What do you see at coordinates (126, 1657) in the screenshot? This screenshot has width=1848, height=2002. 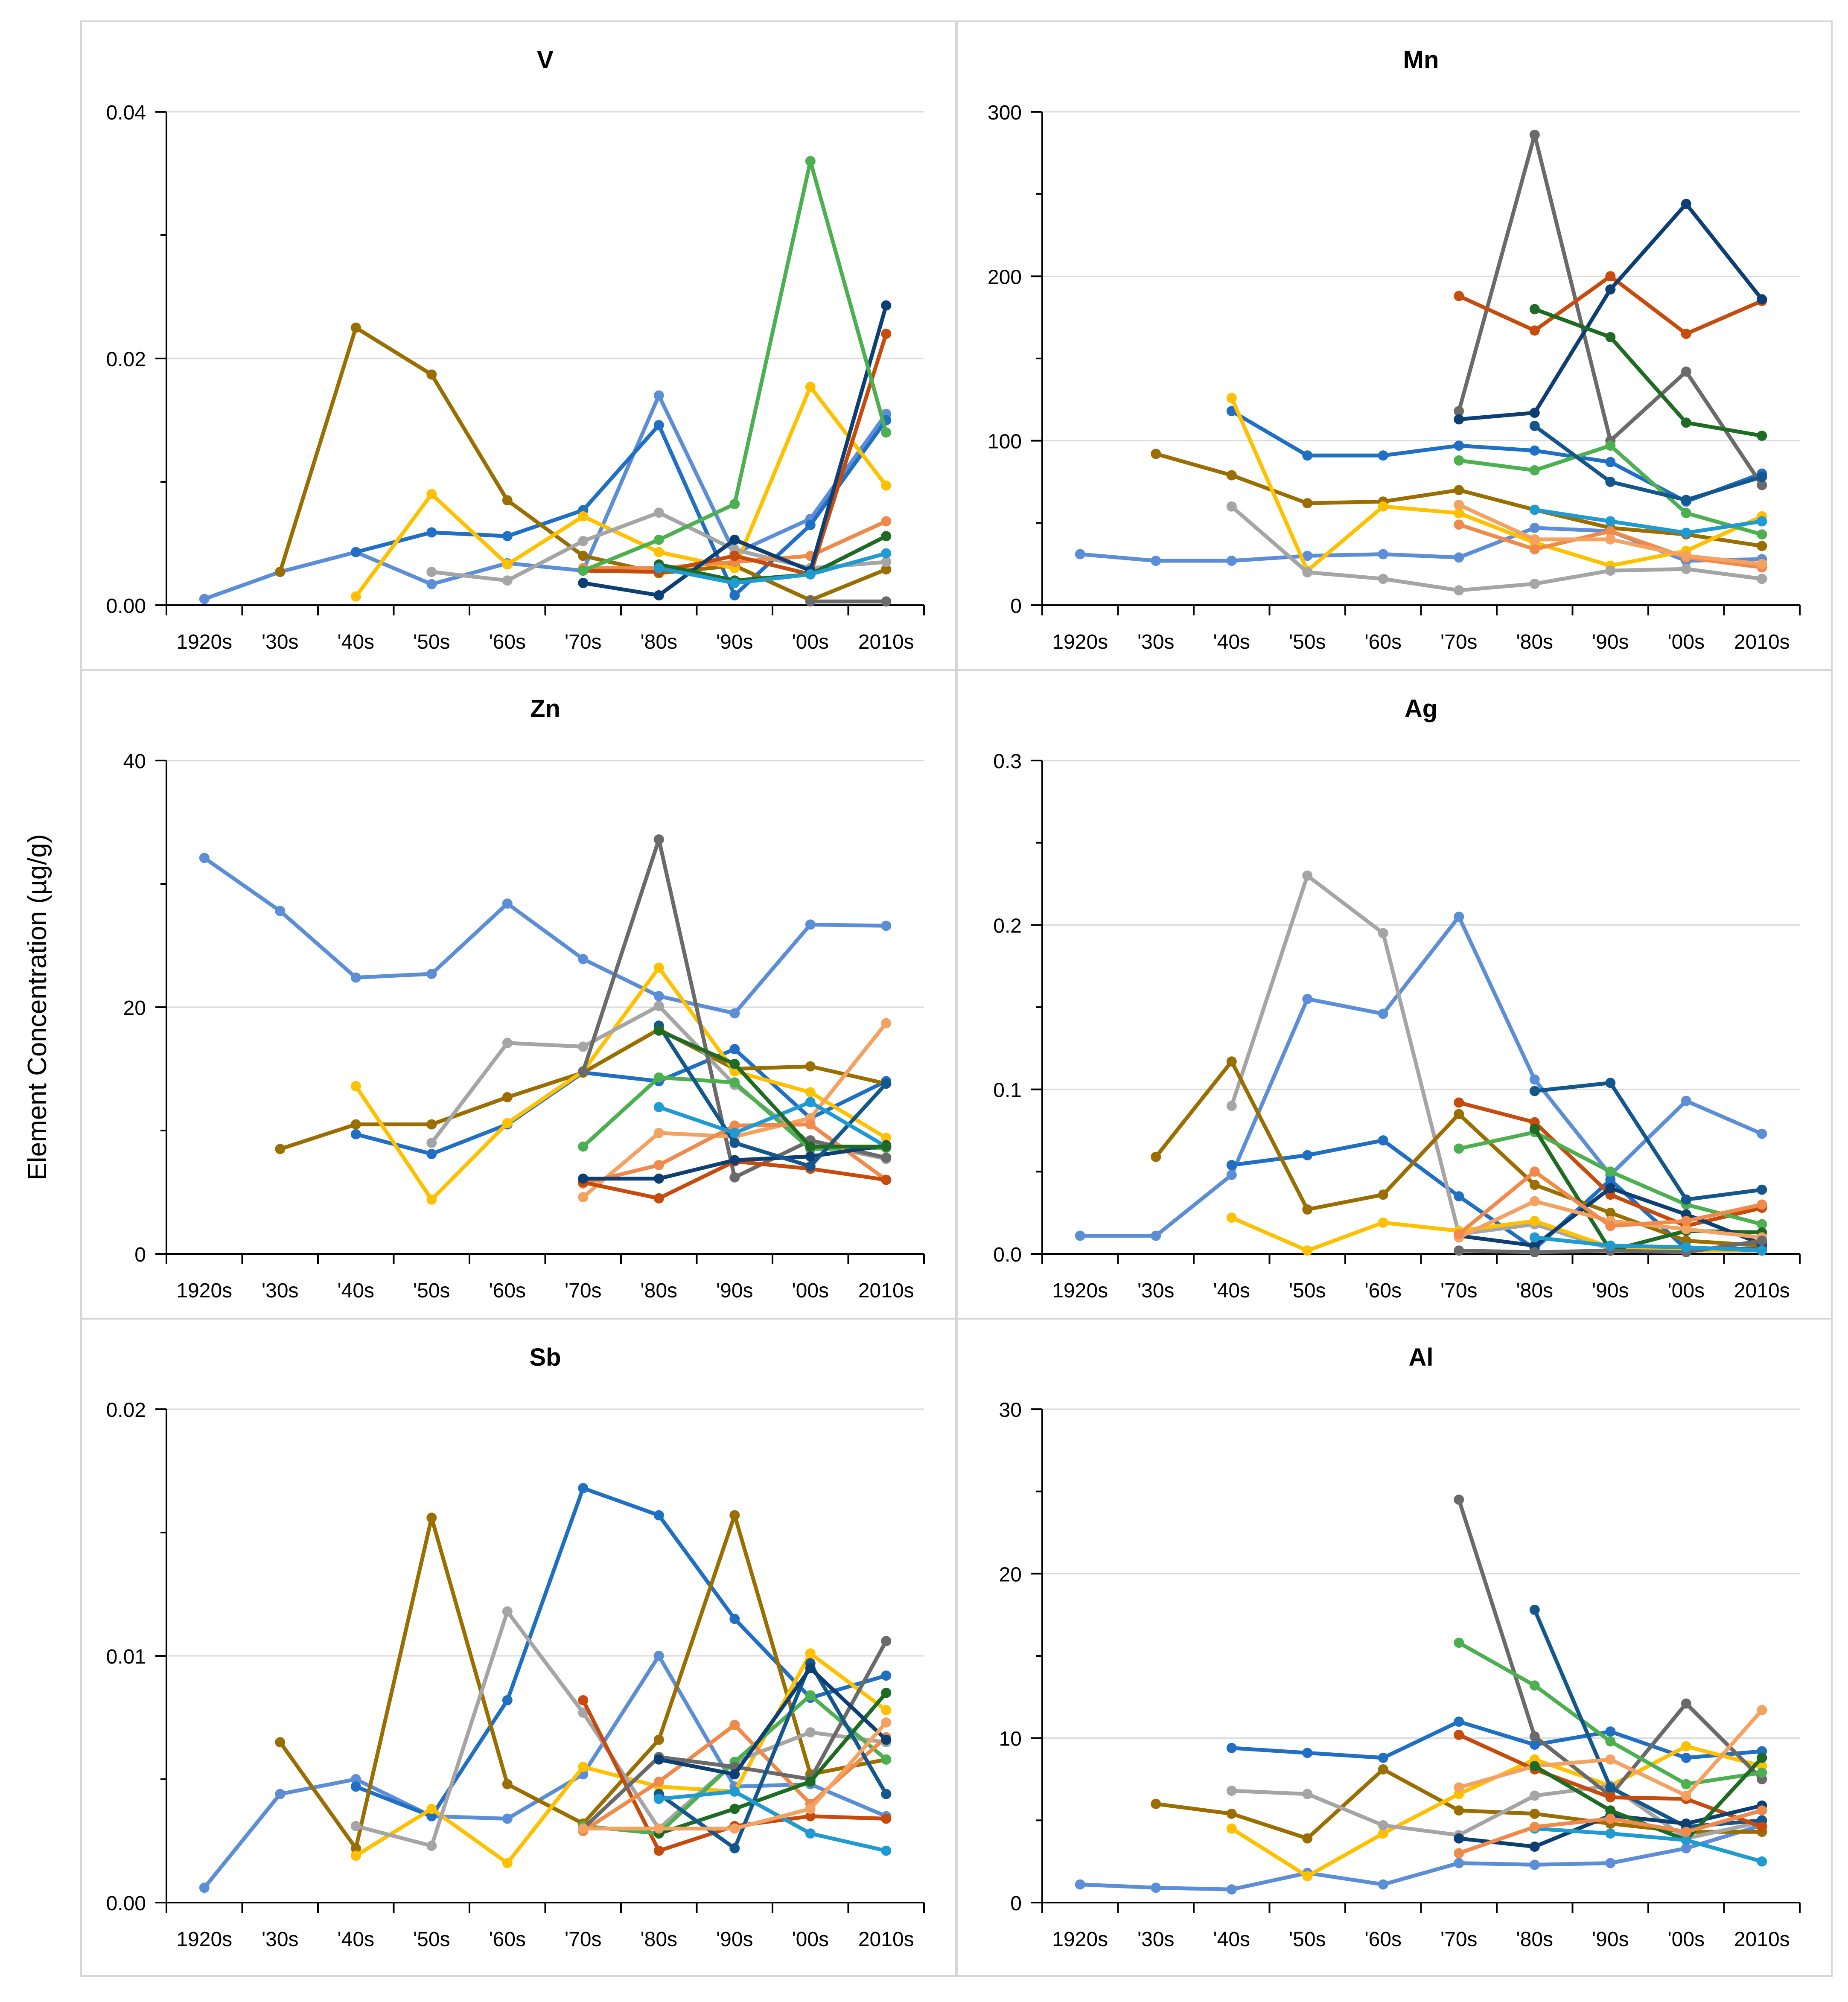 I see `y-tick-label-sb: 0.01` at bounding box center [126, 1657].